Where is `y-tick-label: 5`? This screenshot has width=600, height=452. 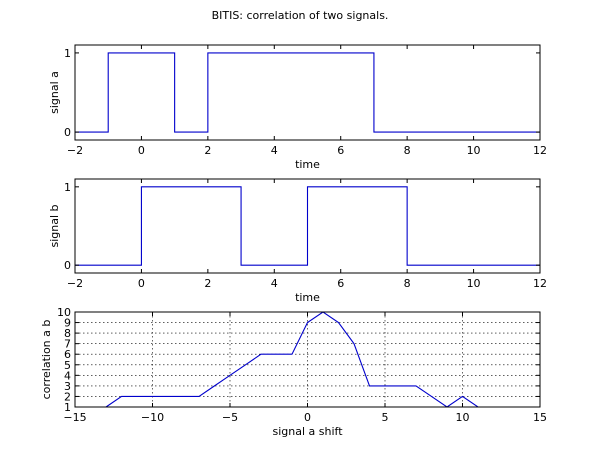 y-tick-label: 5 is located at coordinates (67, 365).